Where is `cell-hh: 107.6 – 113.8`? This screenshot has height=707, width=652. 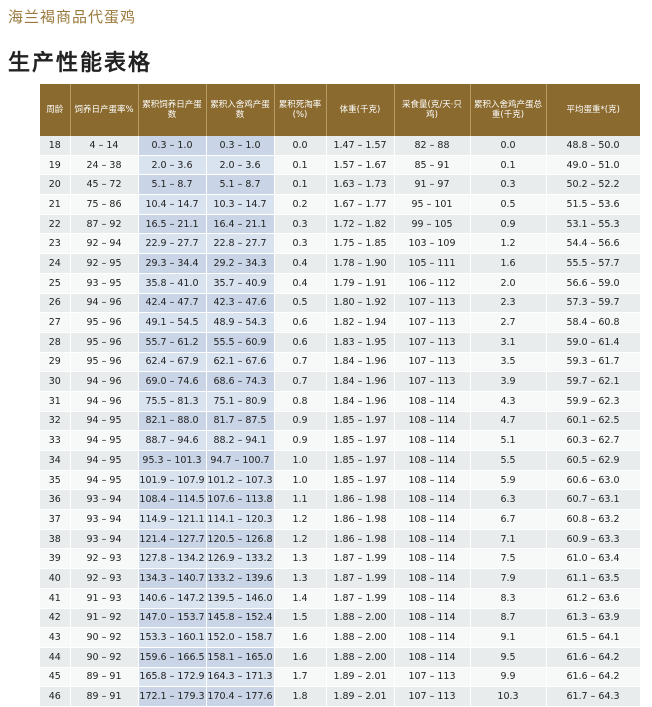
cell-hh: 107.6 – 113.8 is located at coordinates (240, 500).